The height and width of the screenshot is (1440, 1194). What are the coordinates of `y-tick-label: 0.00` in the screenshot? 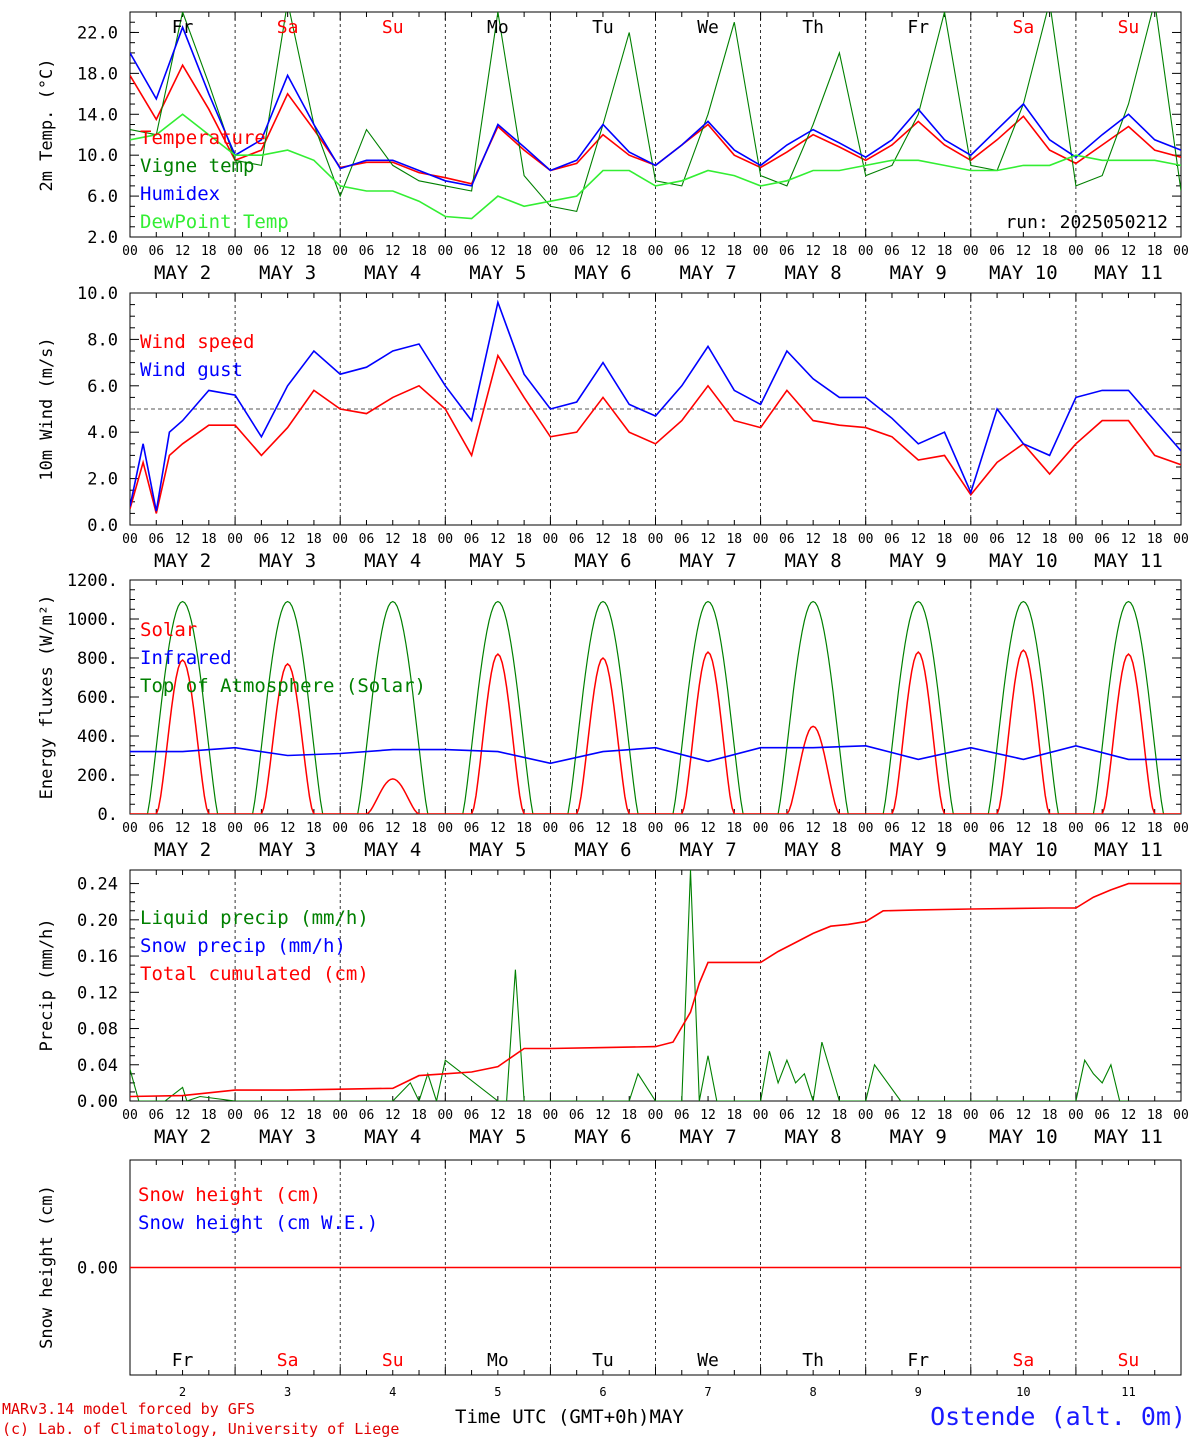 It's located at (97, 1102).